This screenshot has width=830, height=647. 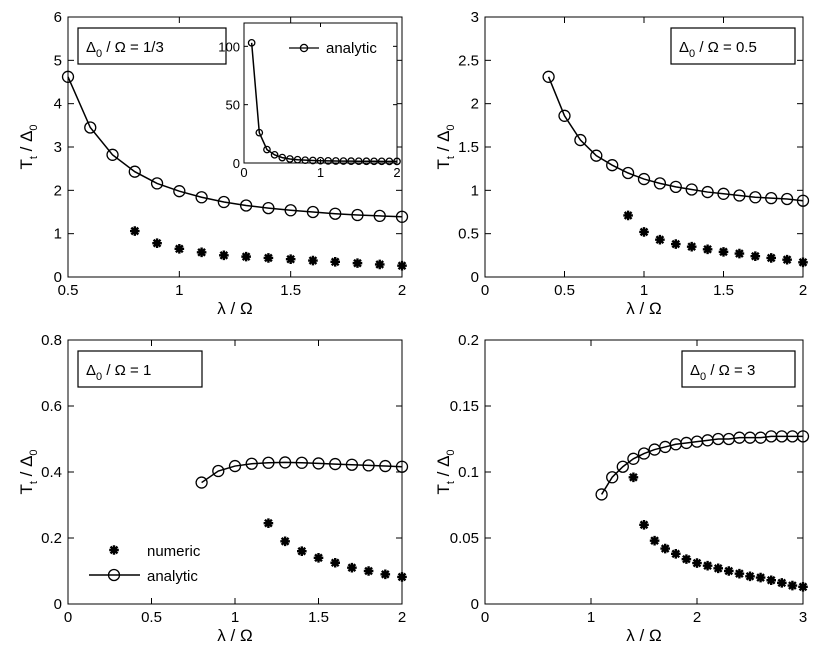 I want to click on y-tick-label: 50, so click(x=233, y=105).